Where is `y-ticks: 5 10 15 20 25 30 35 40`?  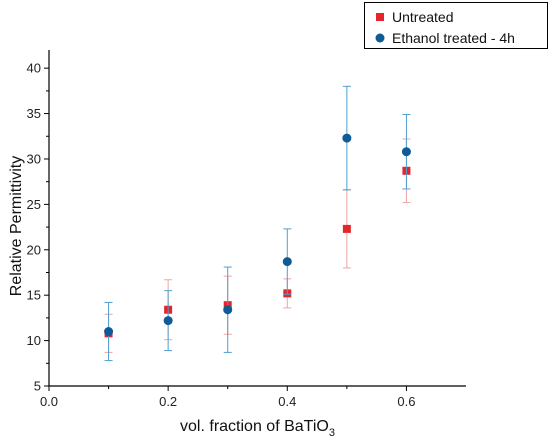
y-ticks: 5 10 15 20 25 30 35 40 is located at coordinates (38, 227).